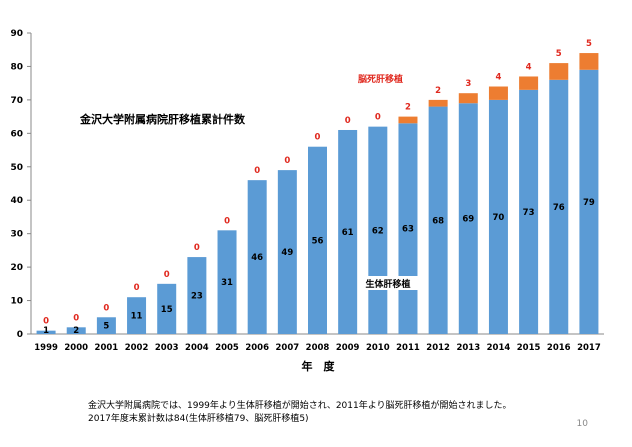 The height and width of the screenshot is (447, 632). I want to click on data-label-living-2002: 11, so click(137, 317).